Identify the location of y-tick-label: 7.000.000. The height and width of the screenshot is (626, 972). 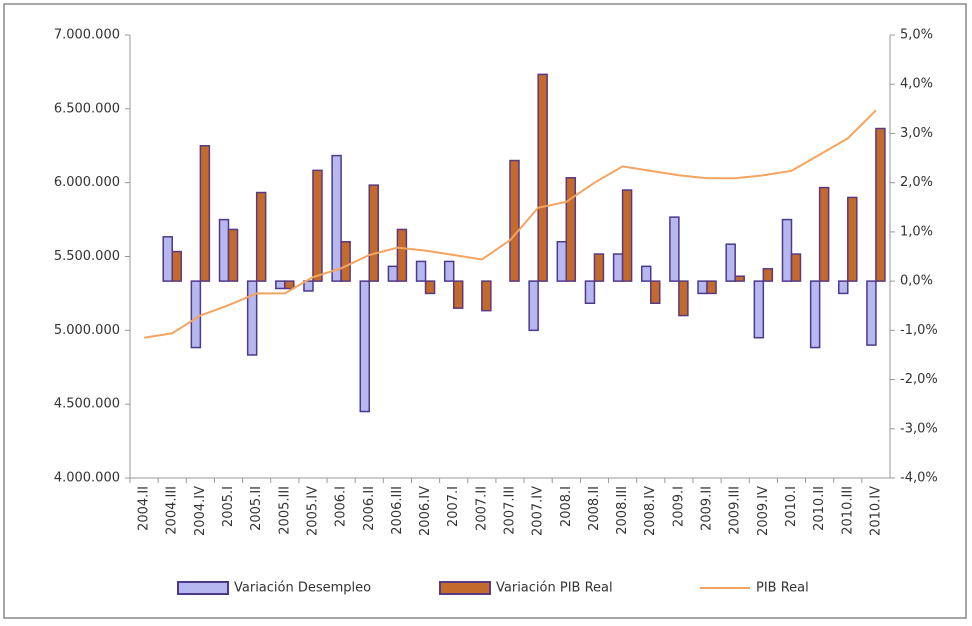
(87, 35).